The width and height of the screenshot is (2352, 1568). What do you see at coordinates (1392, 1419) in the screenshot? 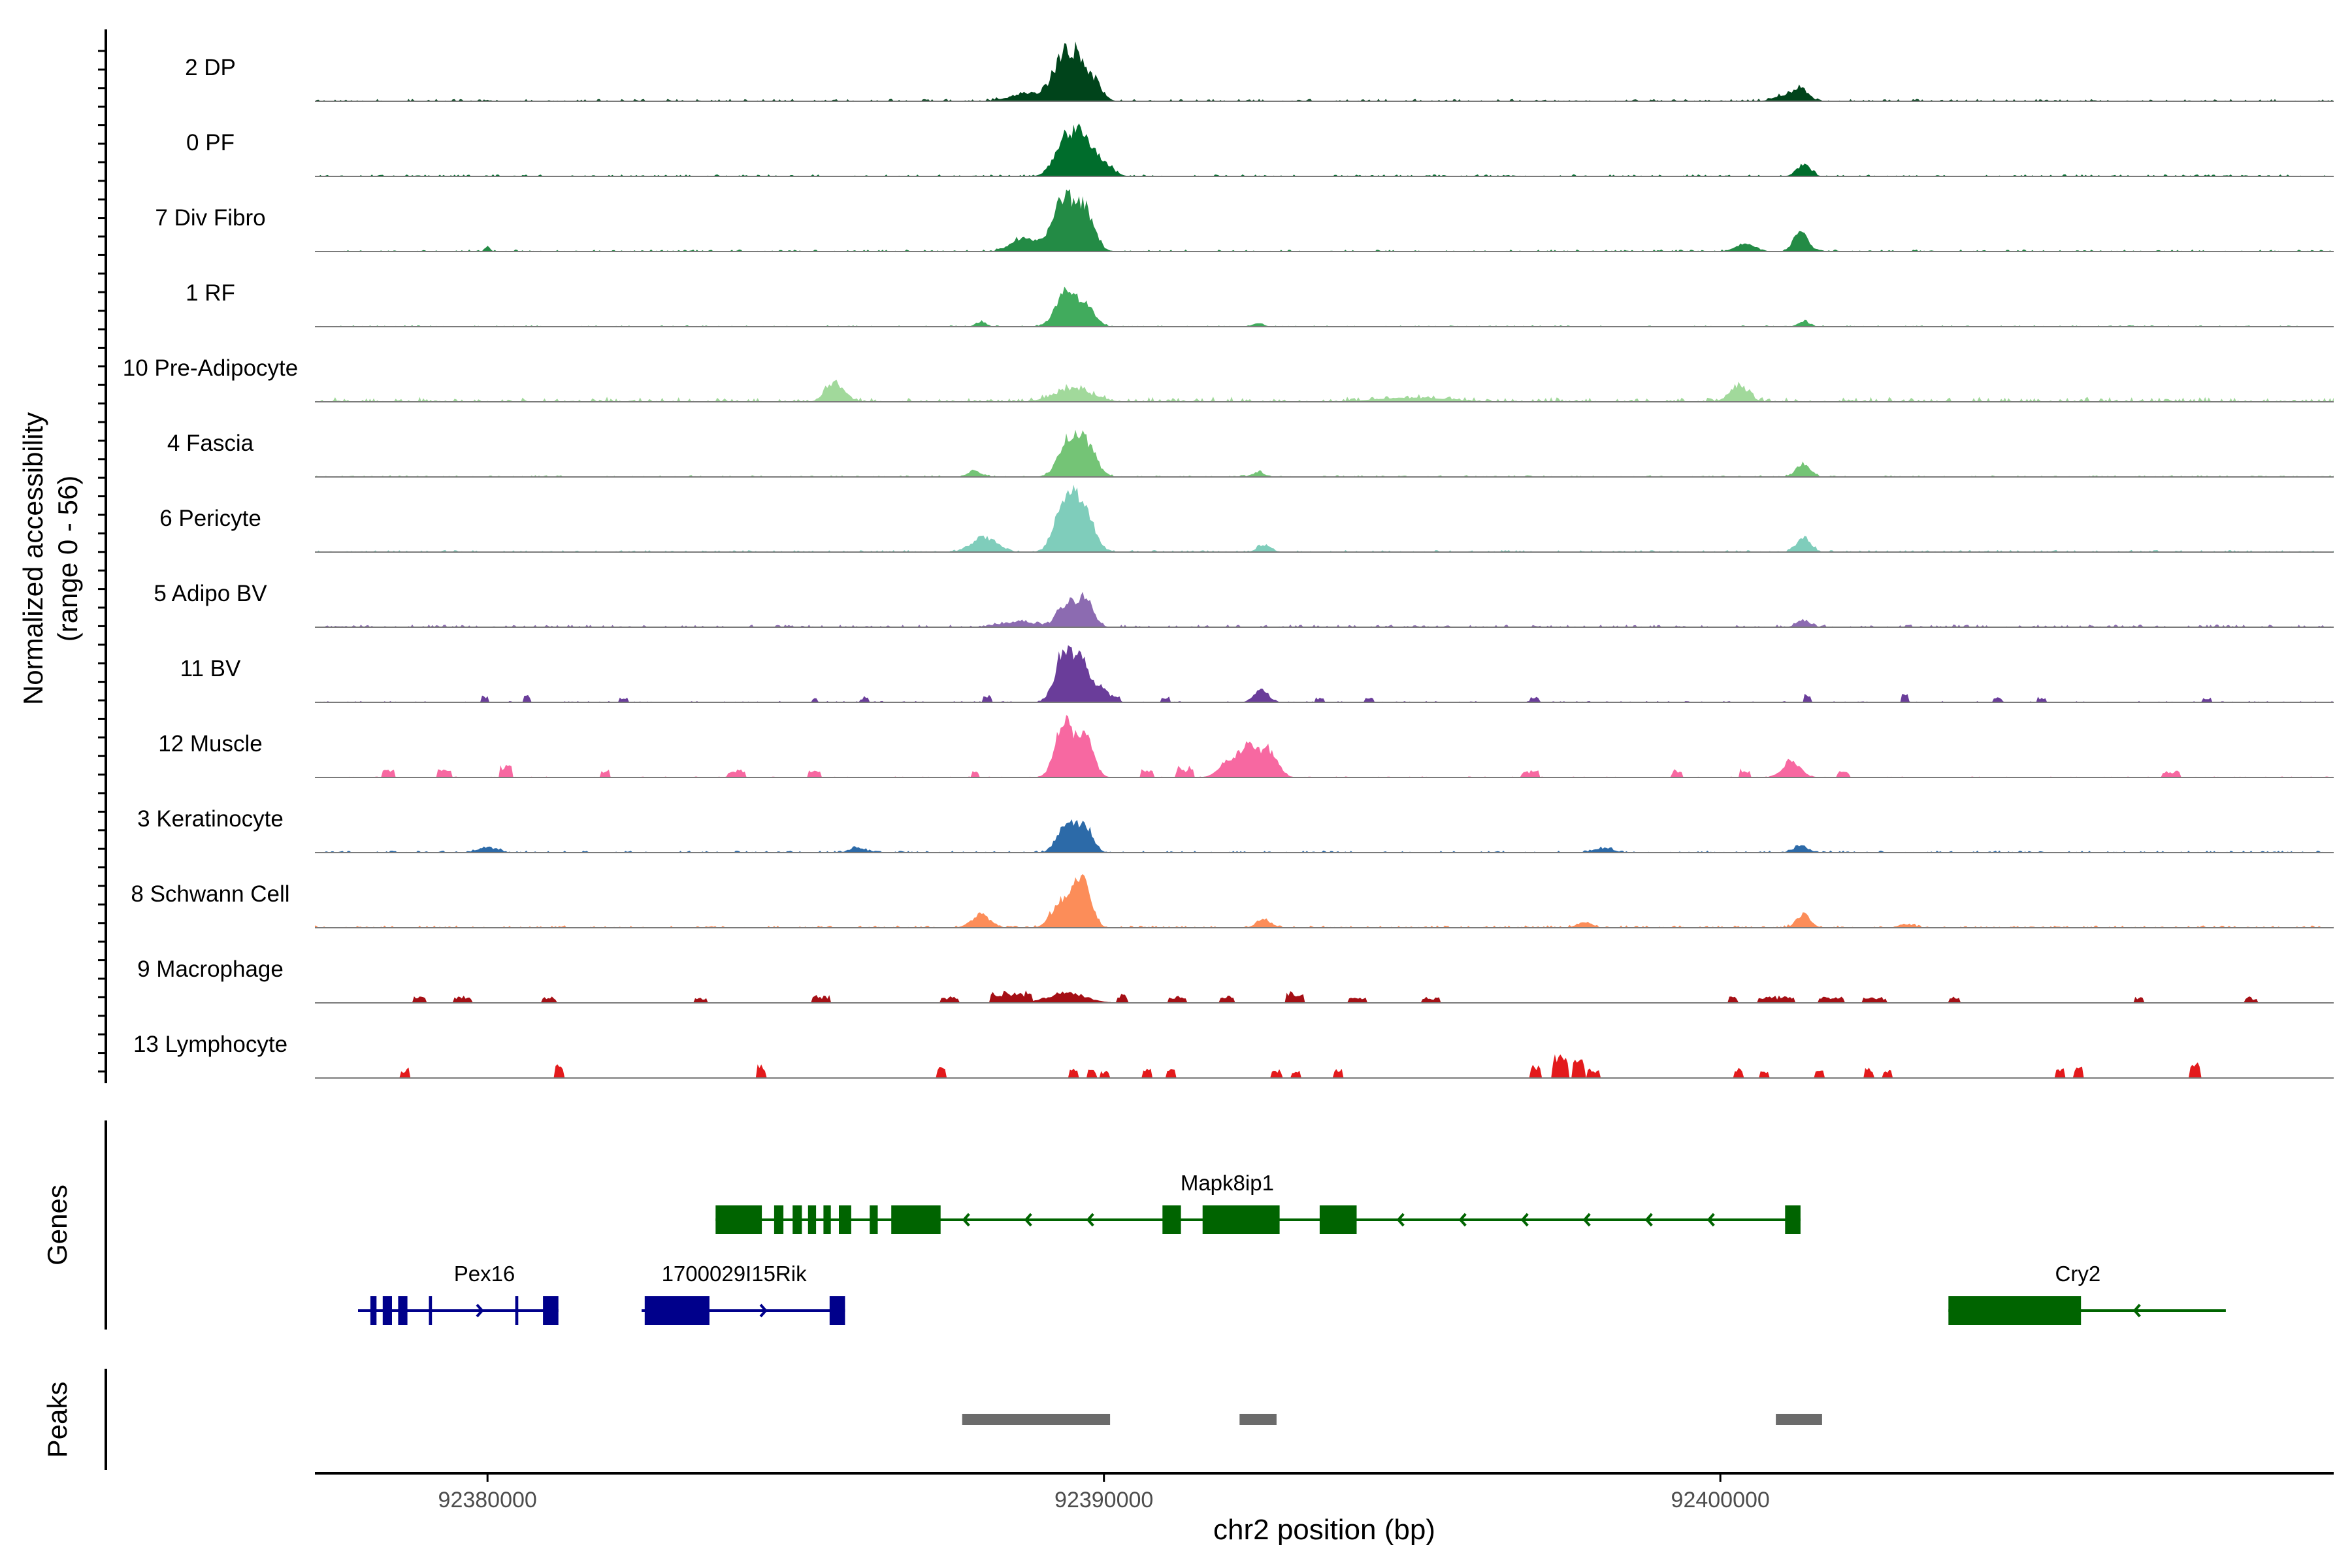
I see `peak-regions-panel` at bounding box center [1392, 1419].